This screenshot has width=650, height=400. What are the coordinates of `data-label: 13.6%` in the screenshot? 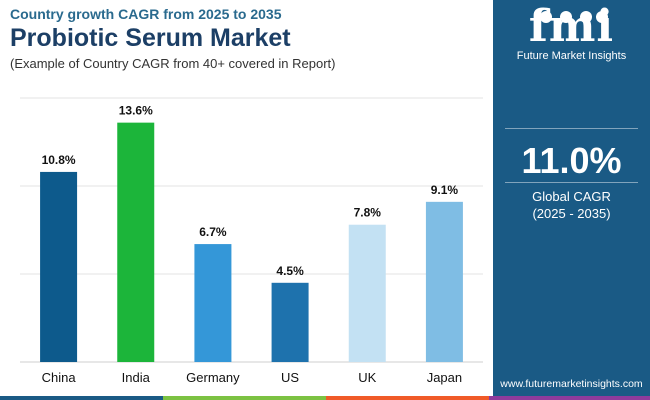 It's located at (136, 111).